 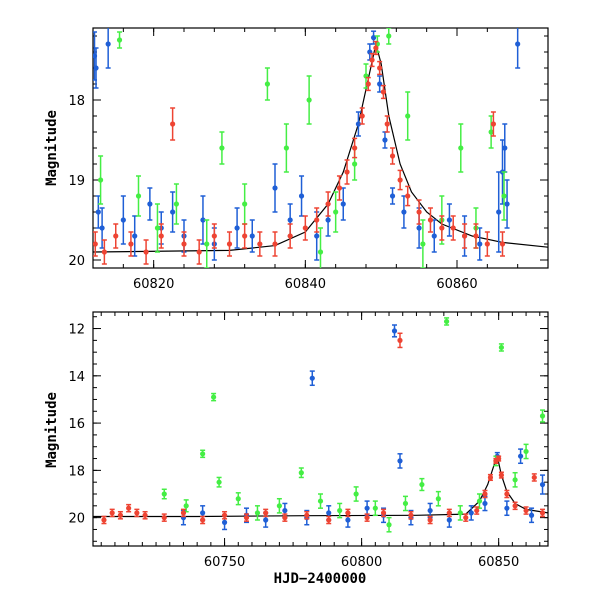 I want to click on y-tick-label: 19, so click(x=76, y=181).